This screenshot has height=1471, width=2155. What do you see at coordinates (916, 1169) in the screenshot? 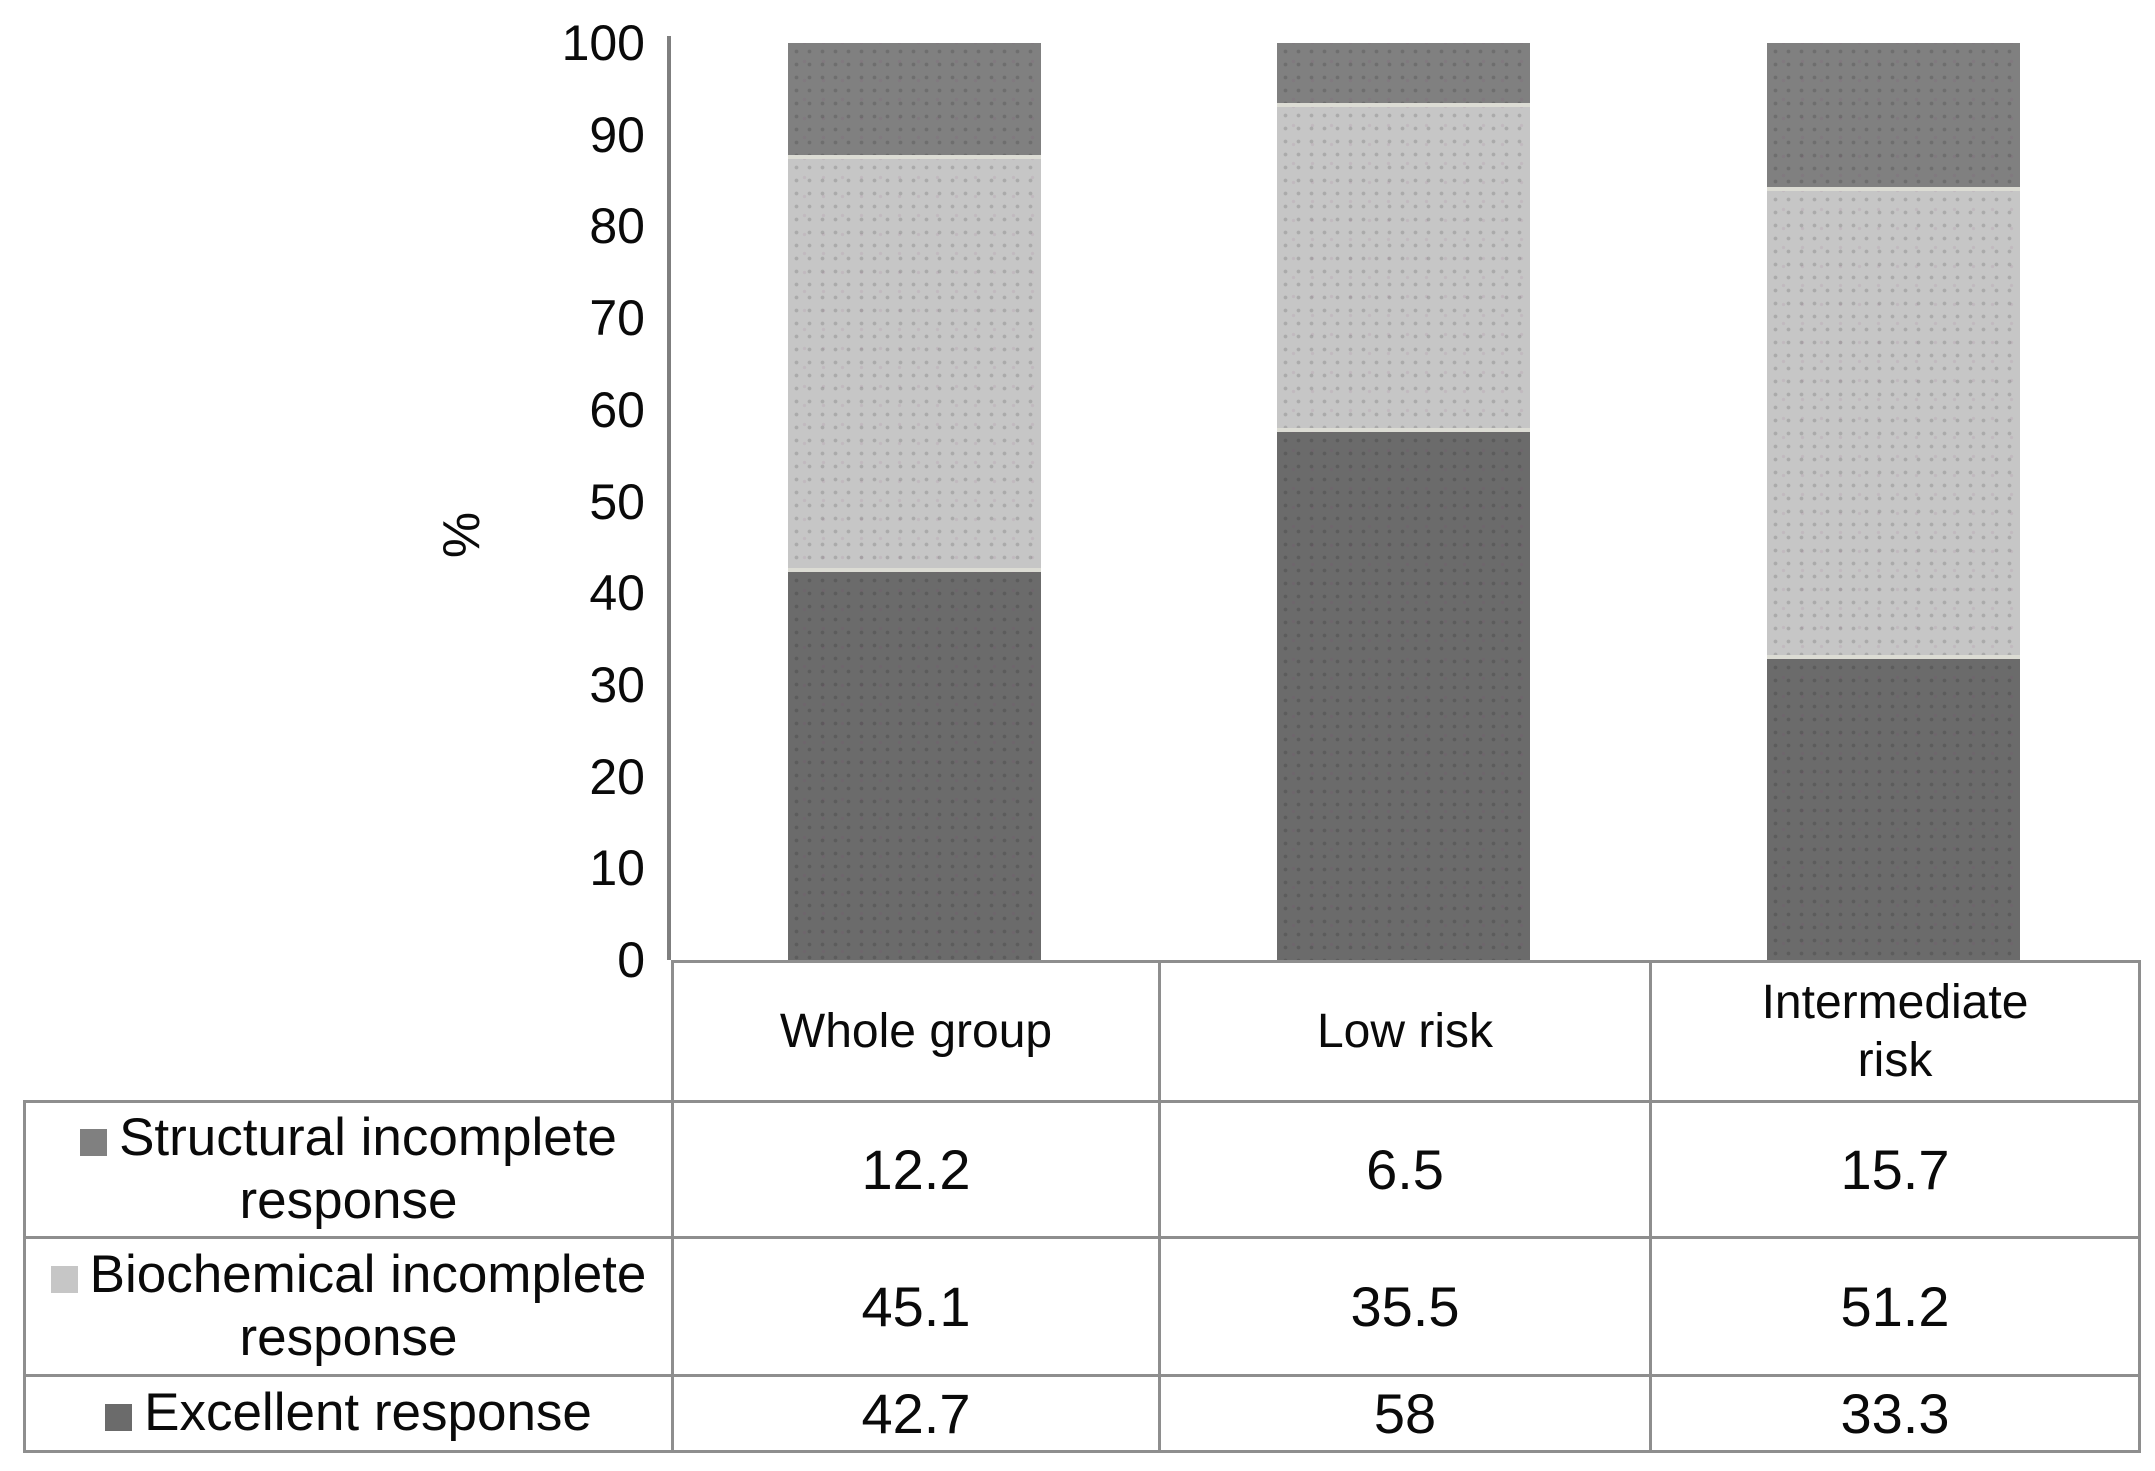
I see `value-cell: 12.2` at bounding box center [916, 1169].